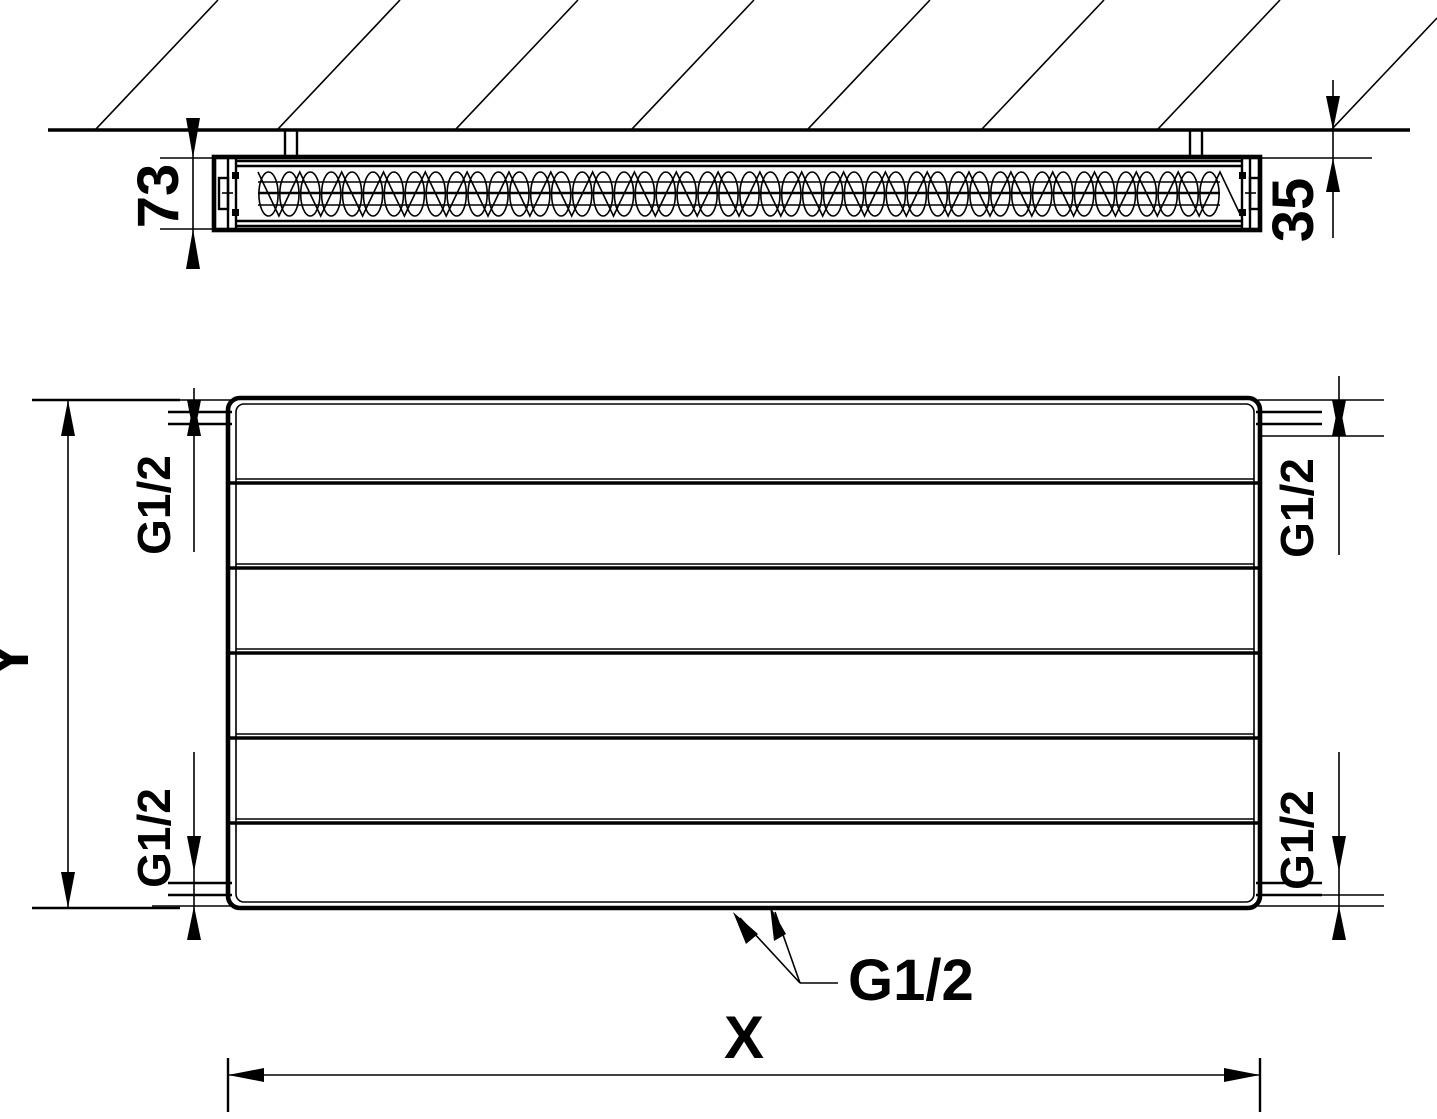  I want to click on g12-label-bottom-center: G1/2, so click(911, 980).